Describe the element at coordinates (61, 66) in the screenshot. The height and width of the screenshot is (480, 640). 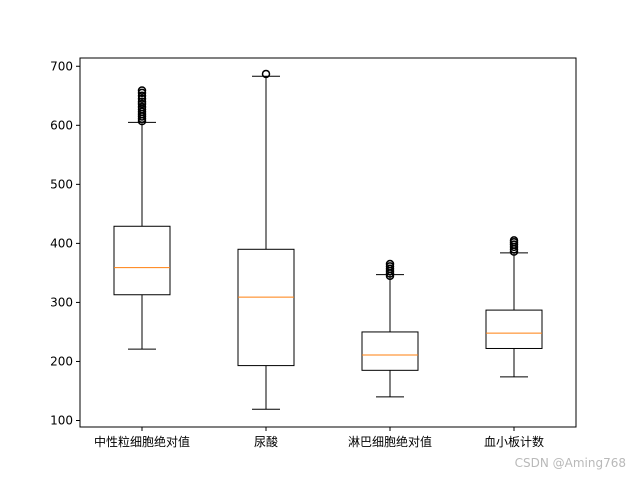
I see `y-tick-label: 700` at that location.